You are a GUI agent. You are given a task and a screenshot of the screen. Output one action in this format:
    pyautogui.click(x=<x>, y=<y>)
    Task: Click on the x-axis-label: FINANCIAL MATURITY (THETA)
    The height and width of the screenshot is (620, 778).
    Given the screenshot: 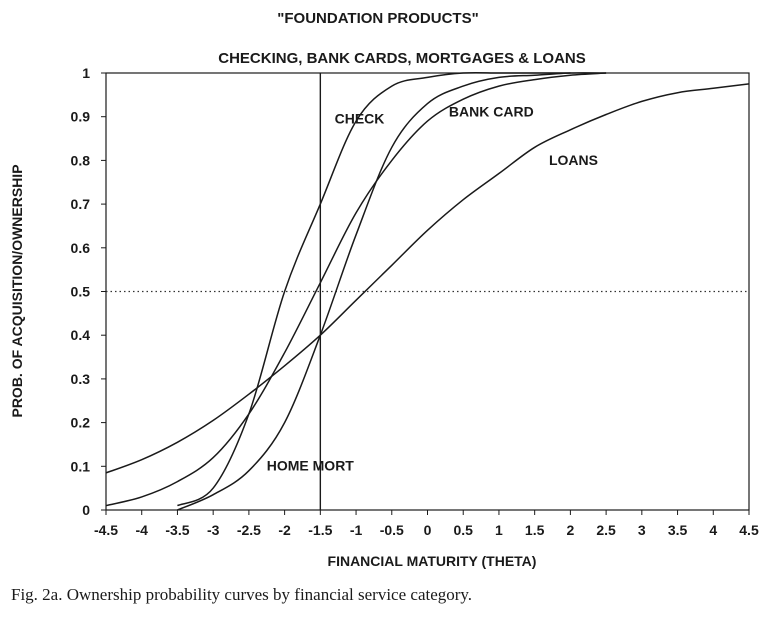 What is the action you would take?
    pyautogui.click(x=432, y=561)
    